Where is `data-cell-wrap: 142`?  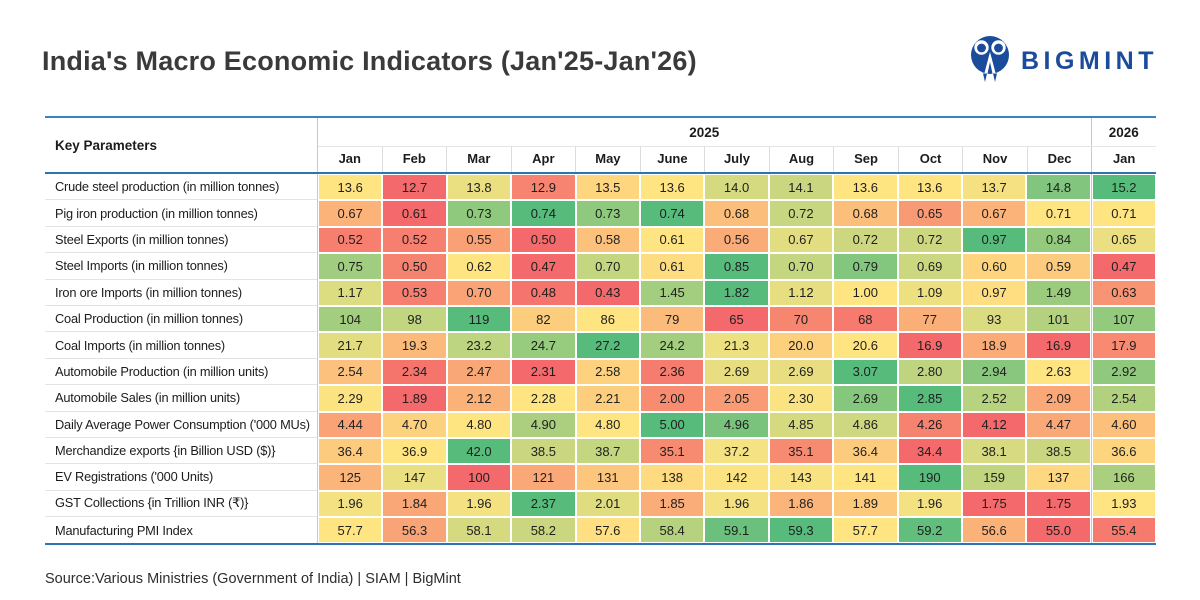 data-cell-wrap: 142 is located at coordinates (736, 477).